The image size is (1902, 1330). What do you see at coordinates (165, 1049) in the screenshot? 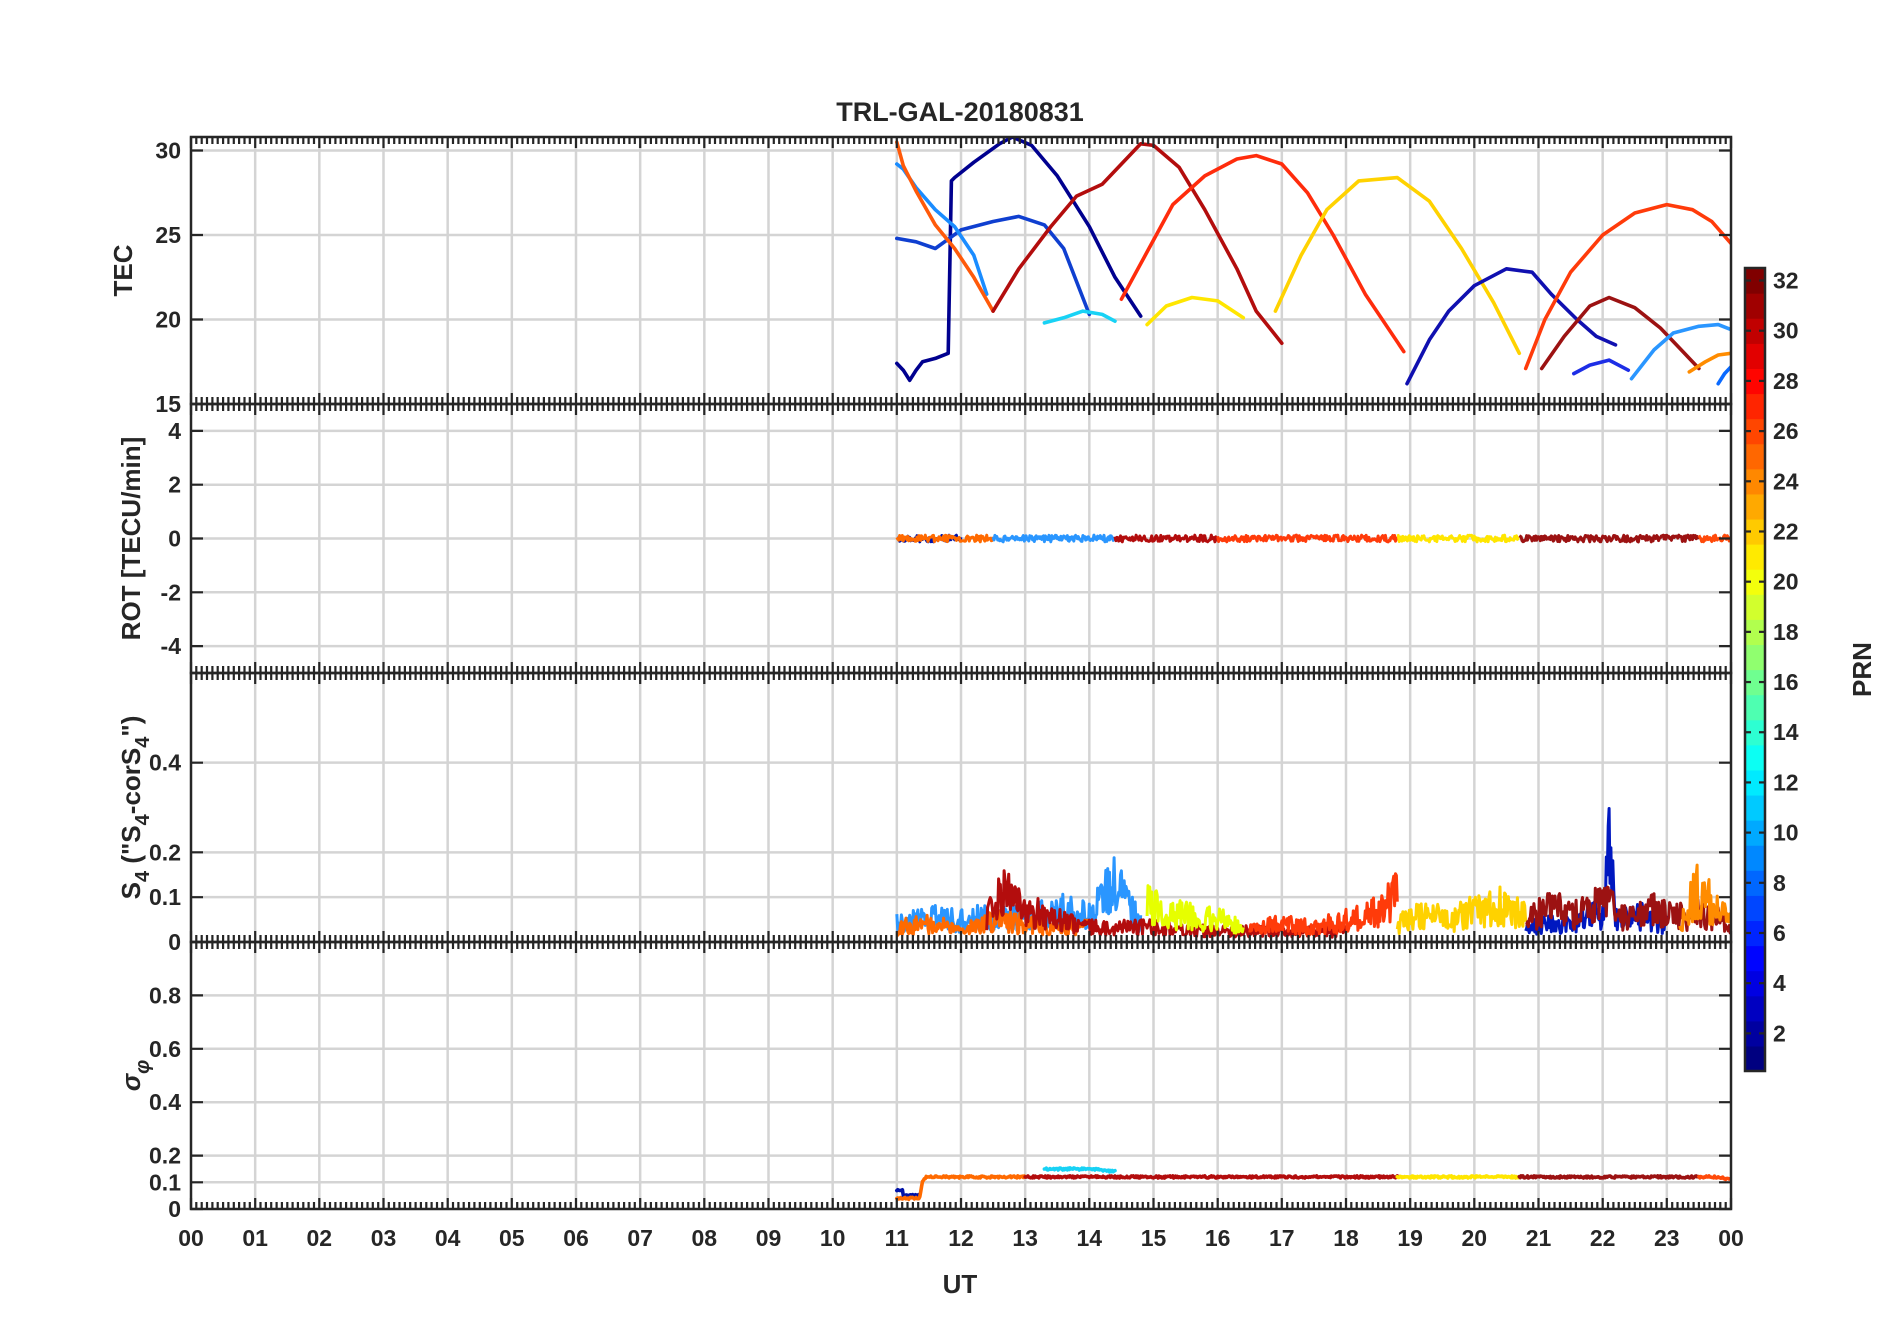
I see `y-tick-label: 0.6` at bounding box center [165, 1049].